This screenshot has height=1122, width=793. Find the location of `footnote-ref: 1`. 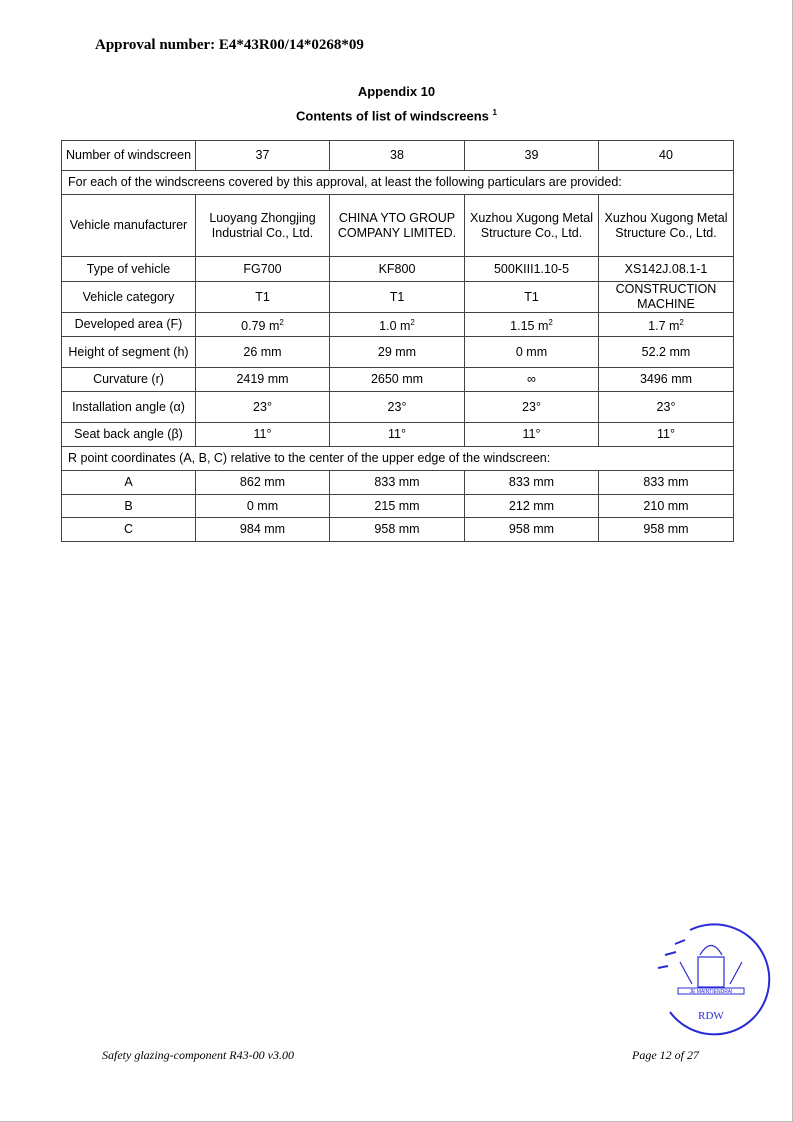

footnote-ref: 1 is located at coordinates (494, 112).